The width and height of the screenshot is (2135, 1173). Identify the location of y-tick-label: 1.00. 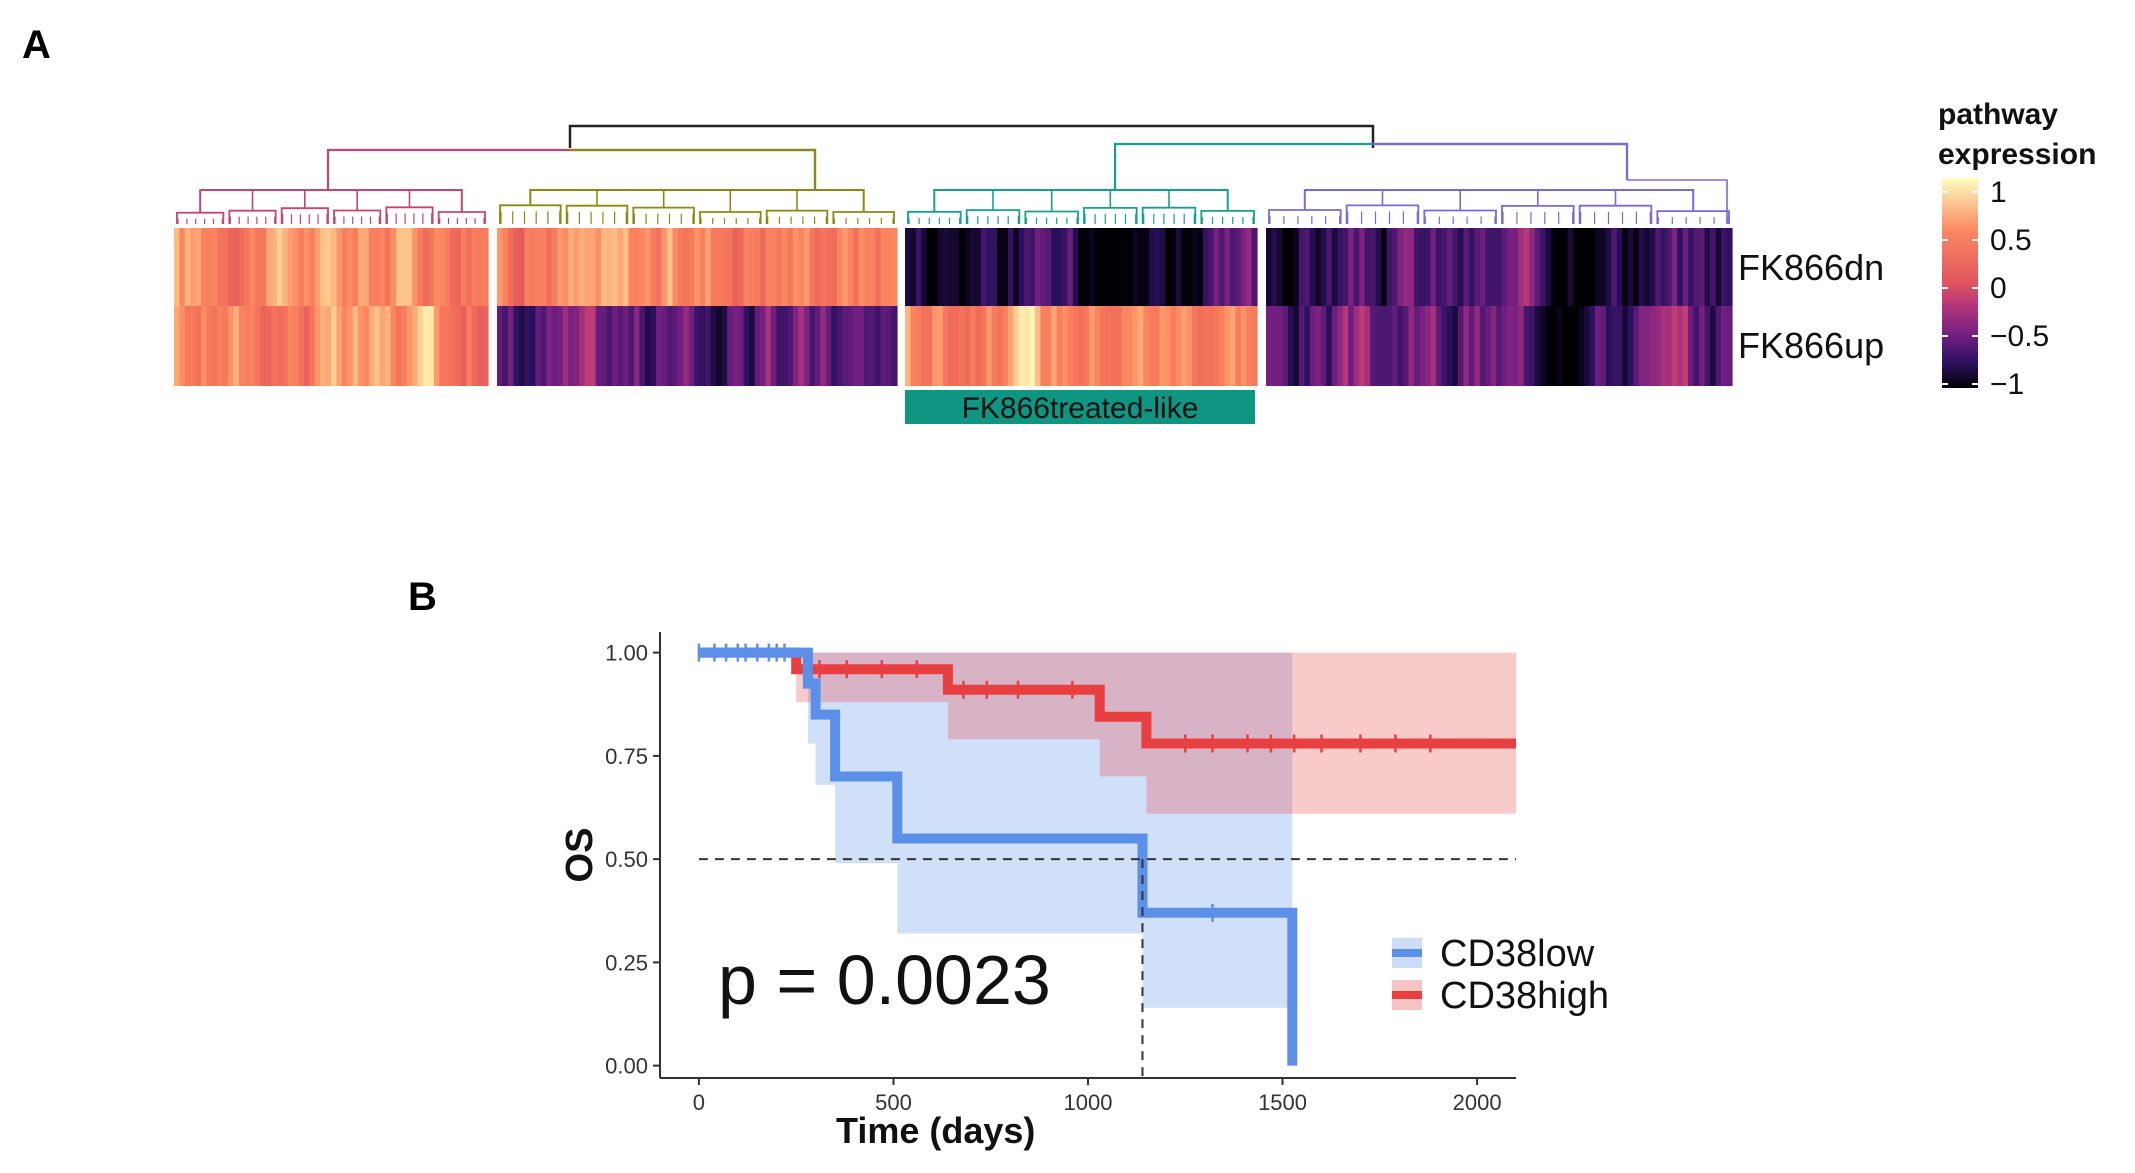
(626, 653).